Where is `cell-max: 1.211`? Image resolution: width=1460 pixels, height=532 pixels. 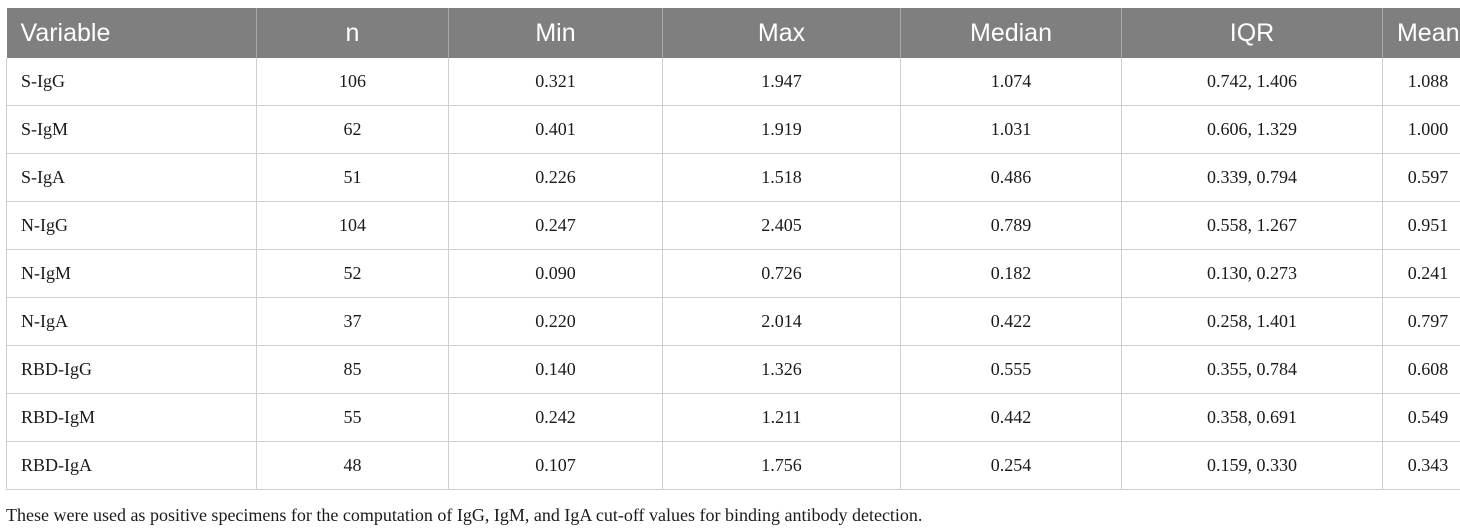 cell-max: 1.211 is located at coordinates (781, 417).